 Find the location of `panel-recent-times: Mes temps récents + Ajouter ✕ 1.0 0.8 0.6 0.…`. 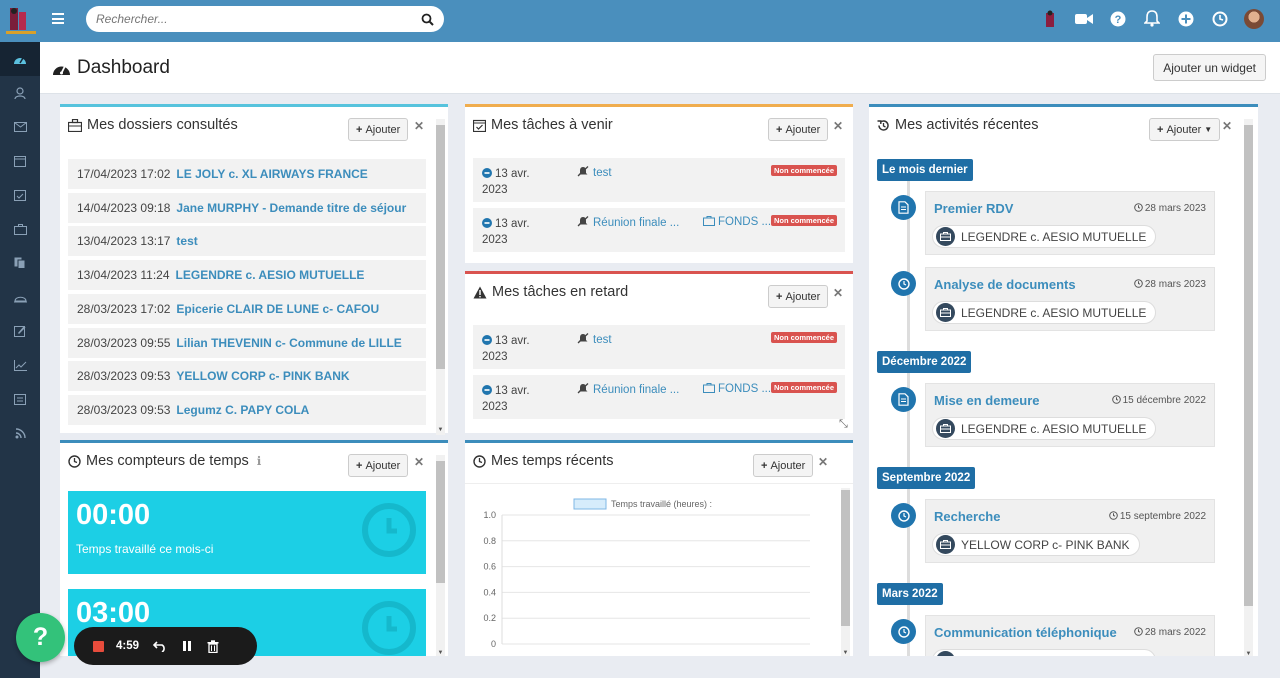

panel-recent-times: Mes temps récents + Ajouter ✕ 1.0 0.8 0.6 0.… is located at coordinates (659, 548).